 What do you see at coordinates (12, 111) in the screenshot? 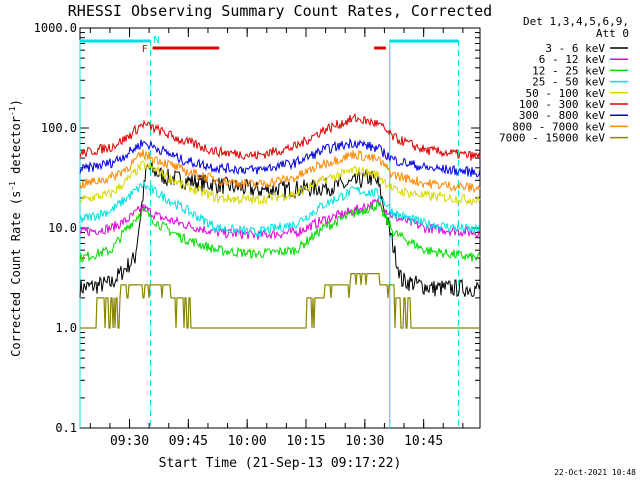
I see `y-axis-label-sup2: -1` at bounding box center [12, 111].